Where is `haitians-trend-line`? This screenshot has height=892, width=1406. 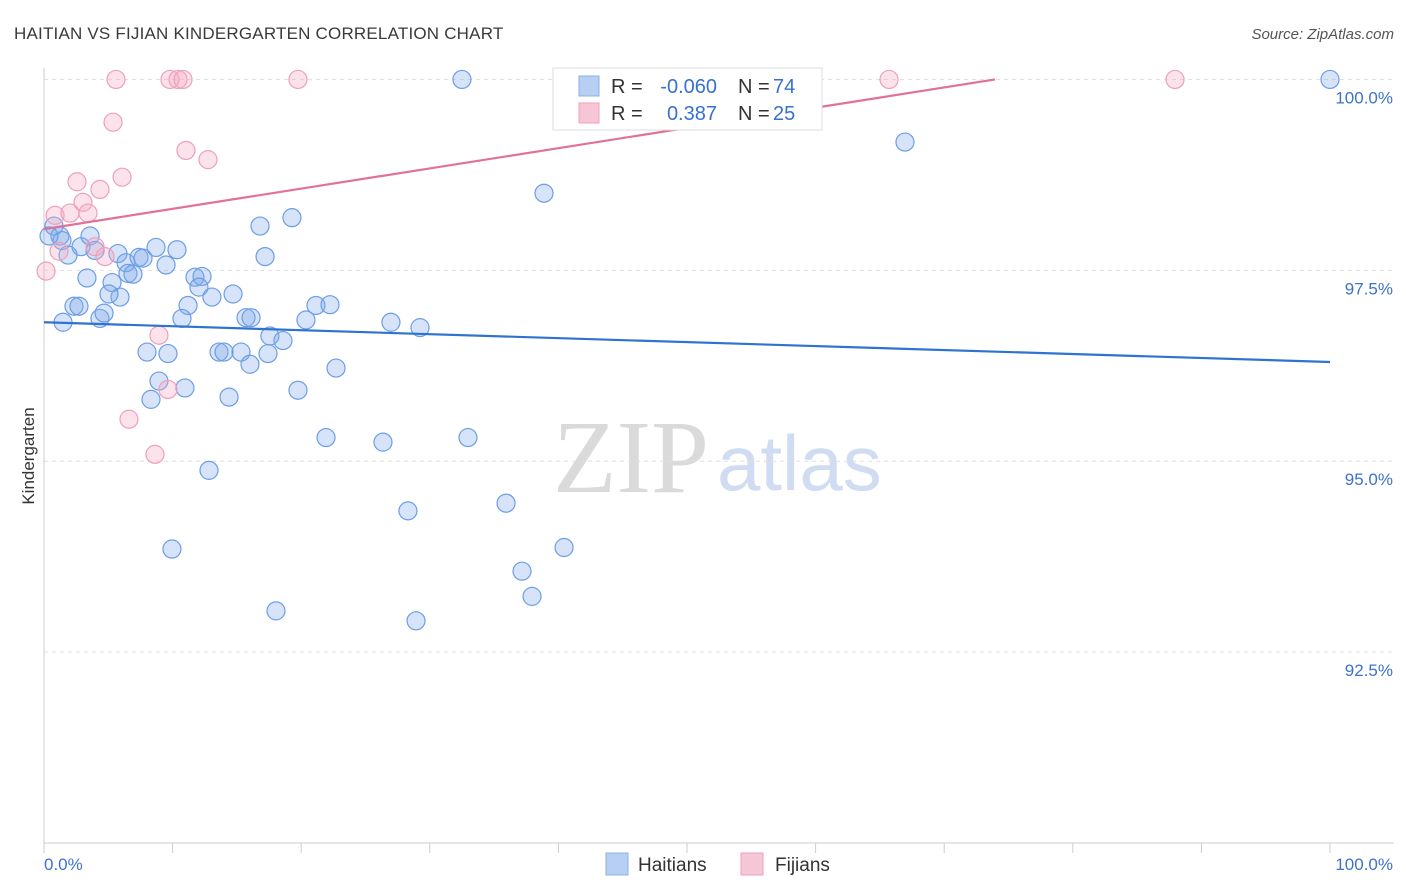
haitians-trend-line is located at coordinates (687, 342).